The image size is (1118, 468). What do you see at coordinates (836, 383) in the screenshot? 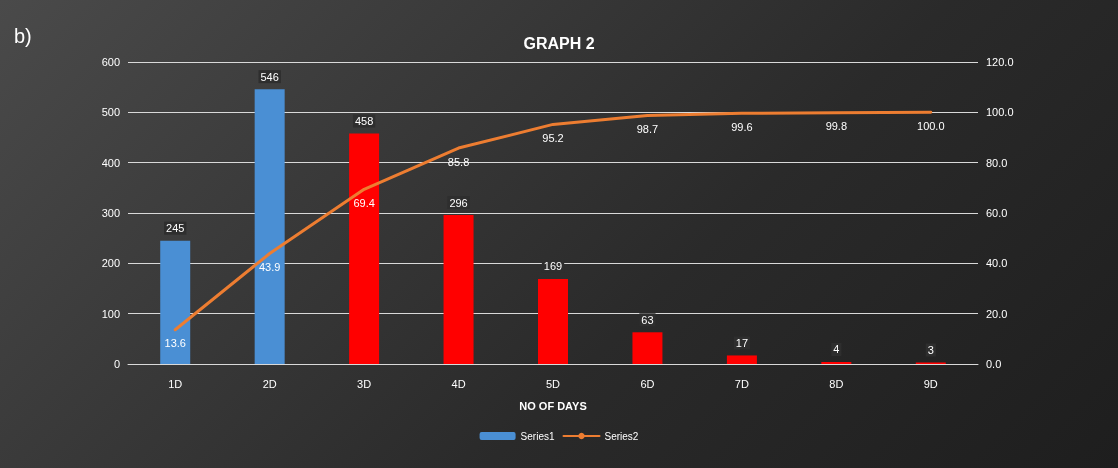
I see `x-tick-label: 8D` at bounding box center [836, 383].